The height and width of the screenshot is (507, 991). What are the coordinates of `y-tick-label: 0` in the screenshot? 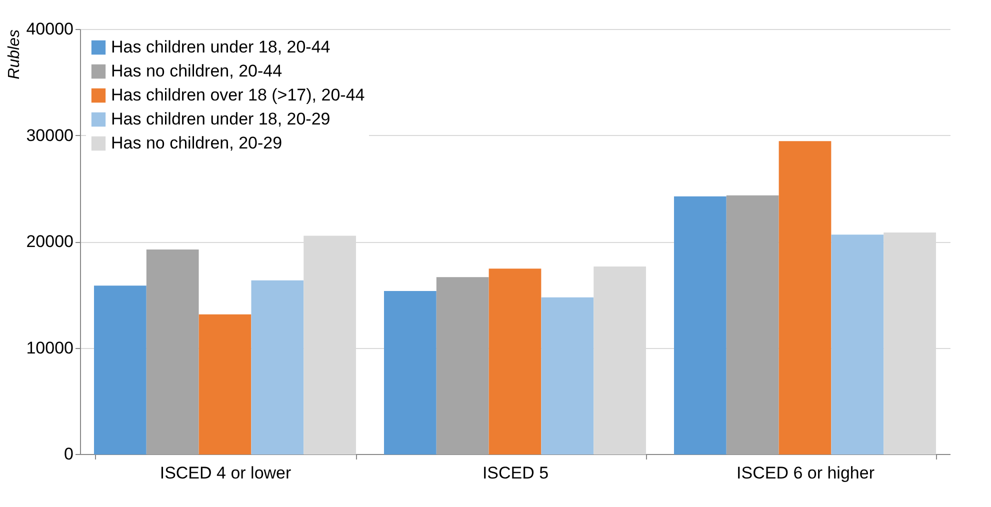 It's located at (69, 454).